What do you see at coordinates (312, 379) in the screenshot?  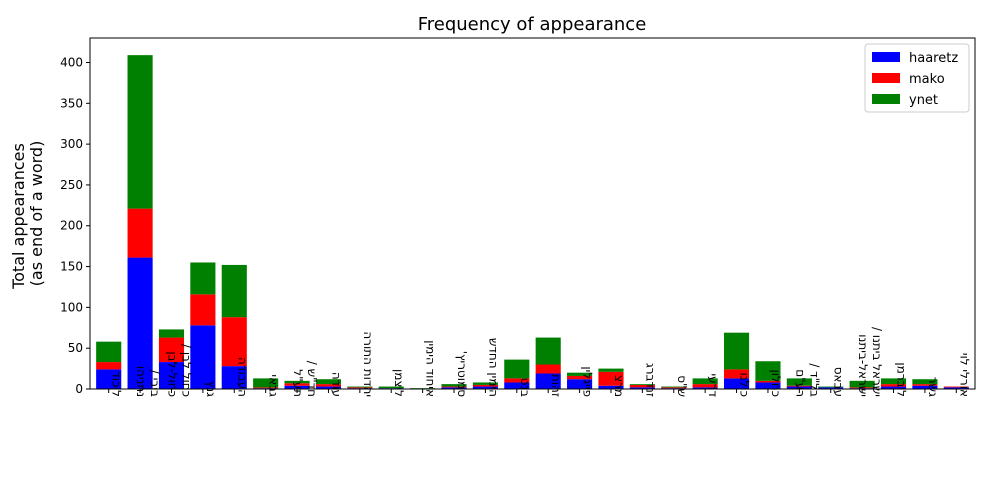 I see `x-tick-label-line: חד"ש /` at bounding box center [312, 379].